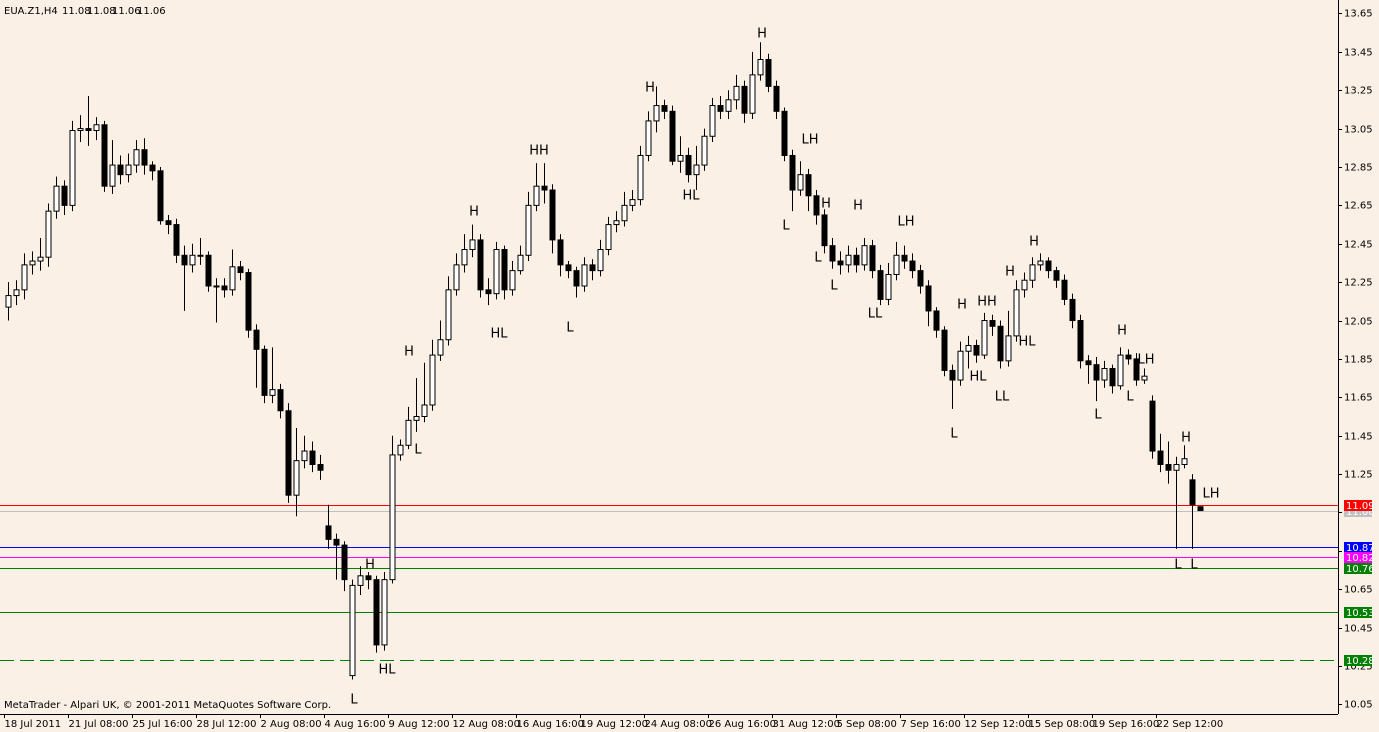  Describe the element at coordinates (539, 151) in the screenshot. I see `annotation: HH` at that location.